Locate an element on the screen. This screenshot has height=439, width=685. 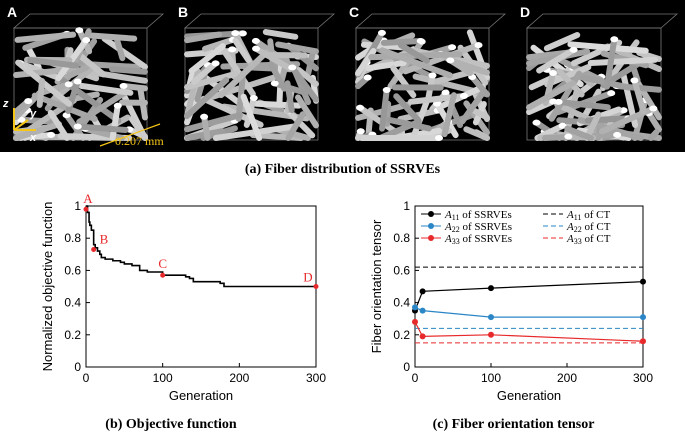
series-line-a11 is located at coordinates (529, 296).